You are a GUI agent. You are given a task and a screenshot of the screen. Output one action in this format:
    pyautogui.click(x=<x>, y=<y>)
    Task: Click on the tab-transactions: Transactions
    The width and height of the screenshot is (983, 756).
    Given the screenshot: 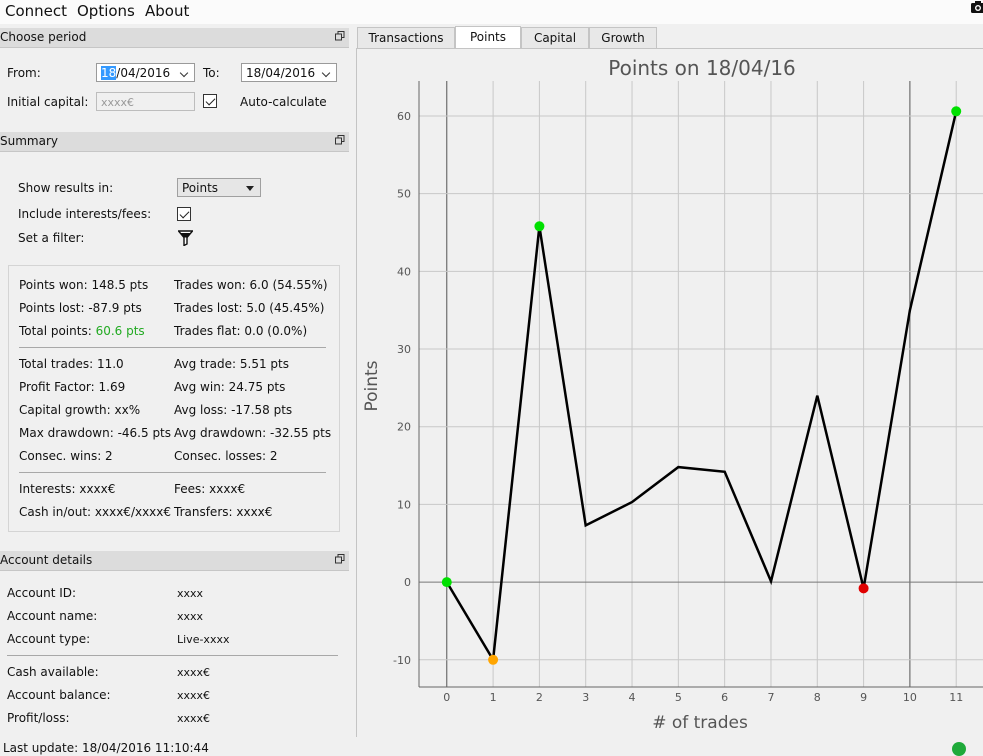 What is the action you would take?
    pyautogui.click(x=406, y=37)
    